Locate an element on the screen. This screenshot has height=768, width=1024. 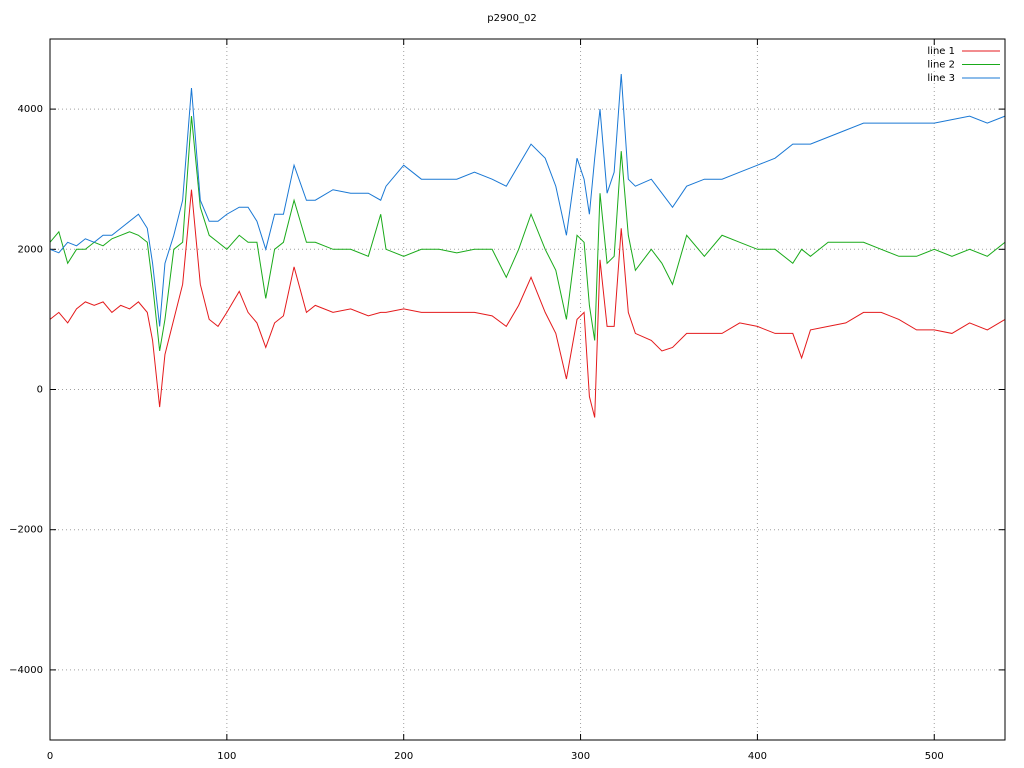
x-tick-label: 400 is located at coordinates (757, 756).